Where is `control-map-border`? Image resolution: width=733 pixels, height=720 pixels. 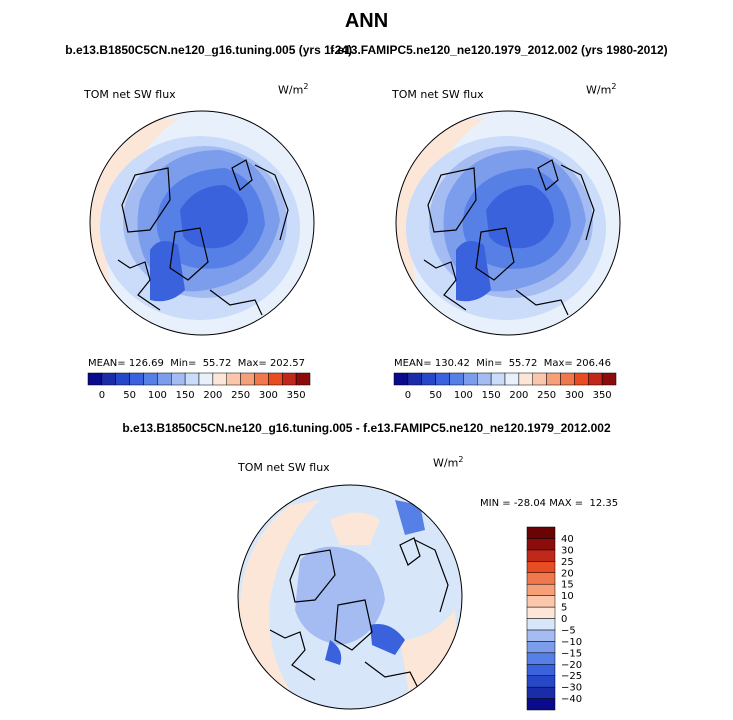 control-map-border is located at coordinates (508, 223).